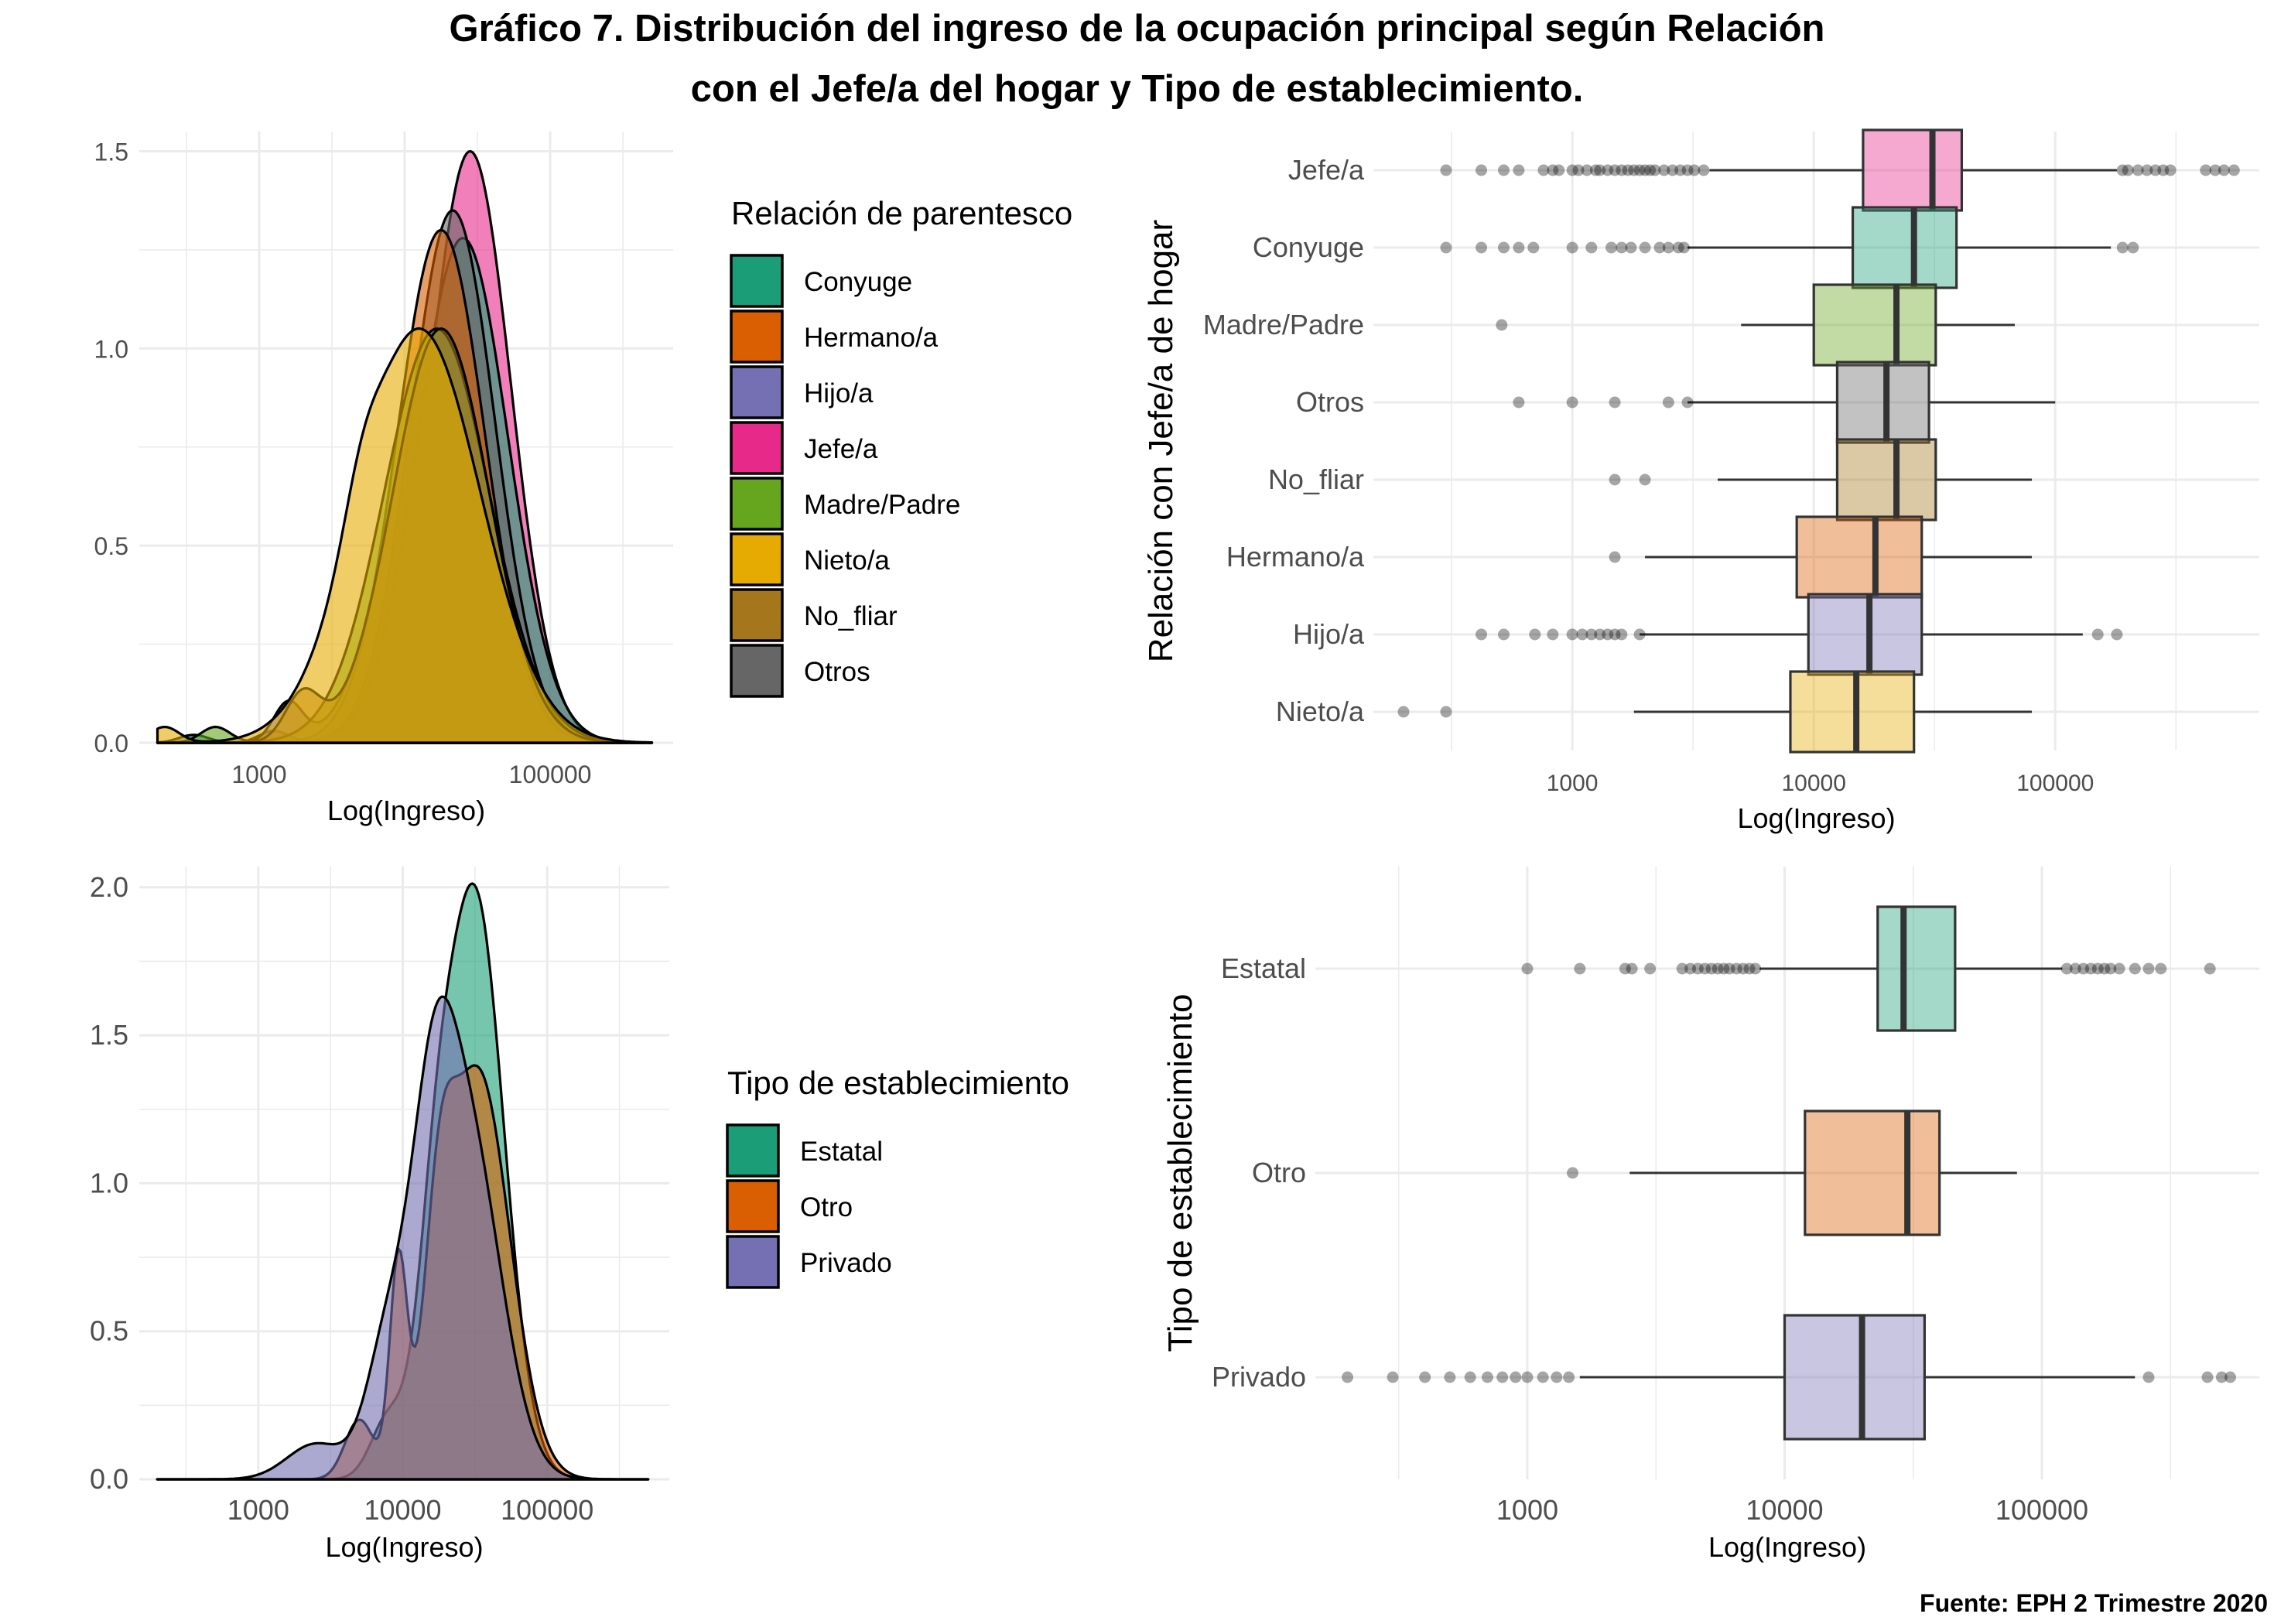  I want to click on y-category-label-hermano-a: Hermano/a, so click(1295, 557).